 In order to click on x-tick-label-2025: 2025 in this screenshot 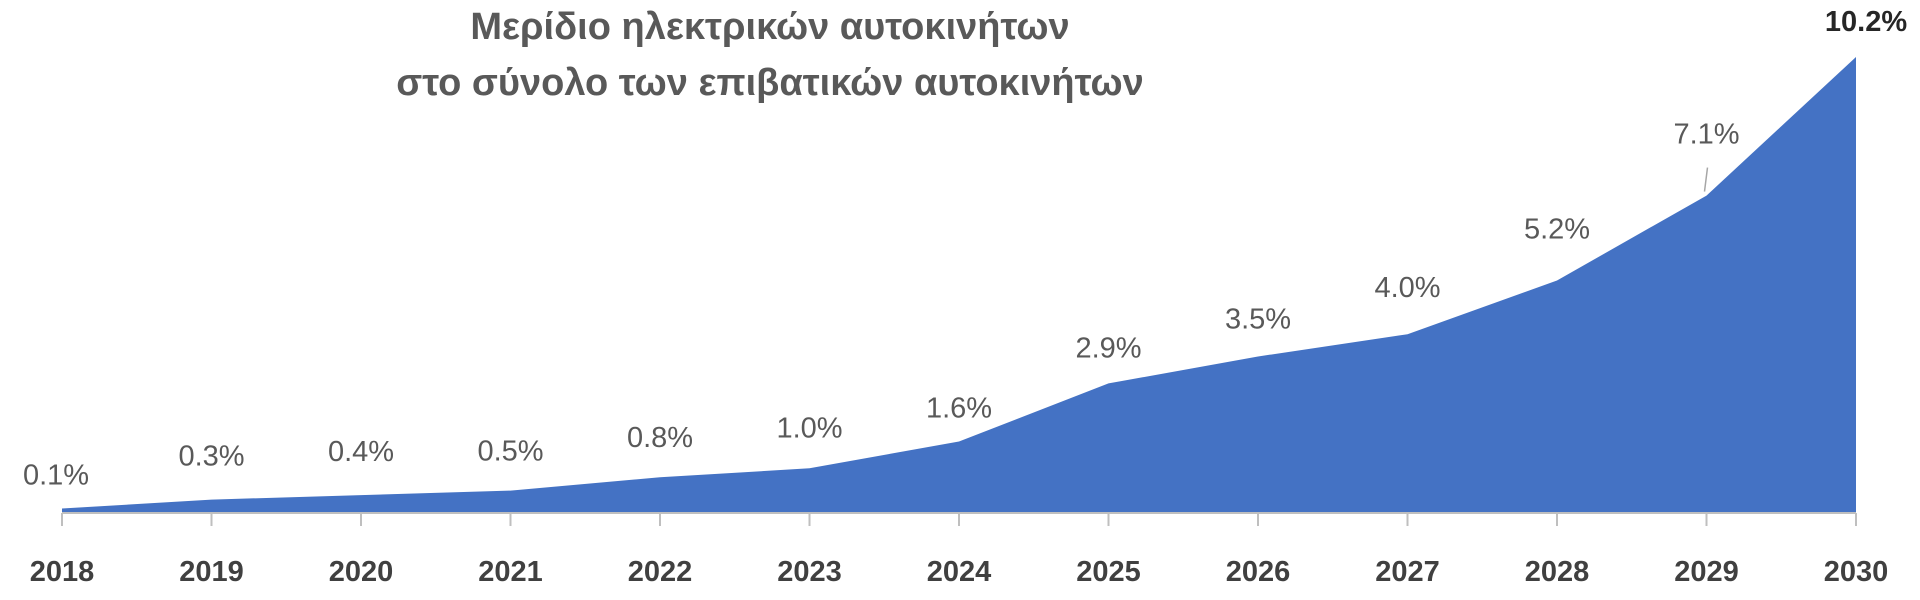, I will do `click(1108, 572)`.